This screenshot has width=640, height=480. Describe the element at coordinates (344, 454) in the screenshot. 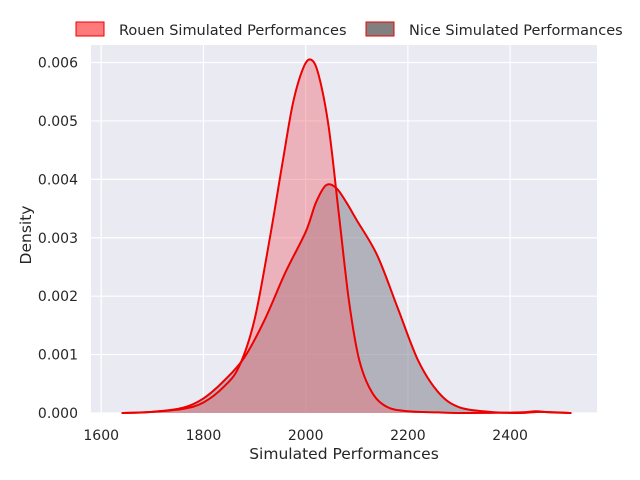

I see `x-axis-label: Simulated Performances` at that location.